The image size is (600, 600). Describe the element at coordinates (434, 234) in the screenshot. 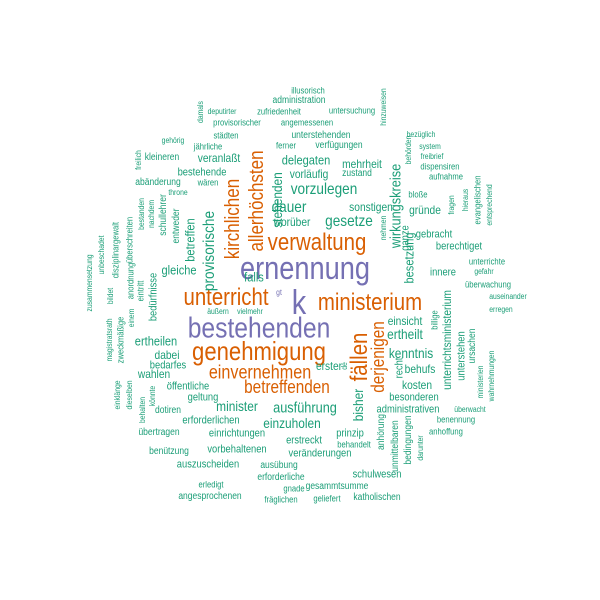

I see `cloud-word: gebracht` at that location.